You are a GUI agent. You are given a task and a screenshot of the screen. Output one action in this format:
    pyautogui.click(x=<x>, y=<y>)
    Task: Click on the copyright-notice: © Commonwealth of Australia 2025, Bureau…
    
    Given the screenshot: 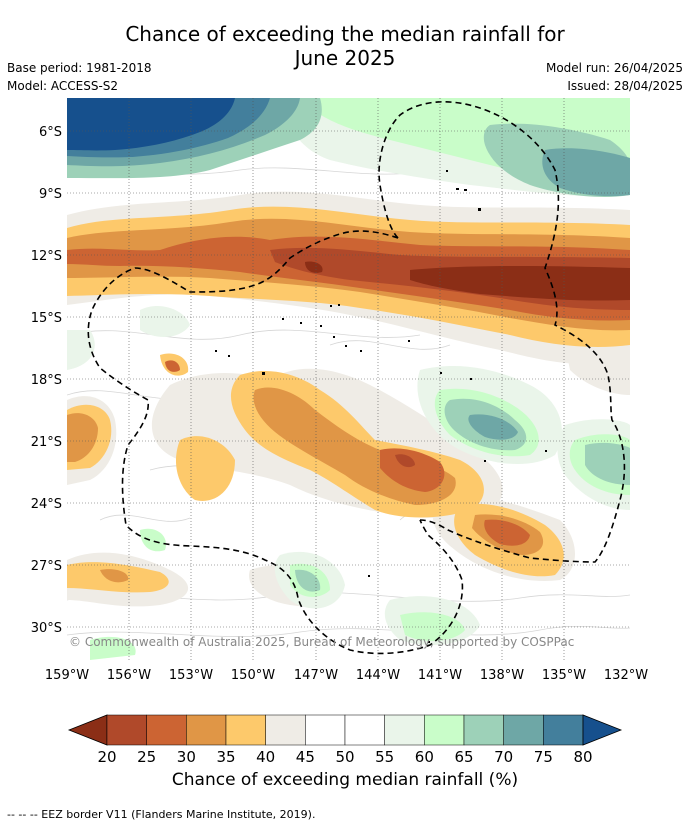 What is the action you would take?
    pyautogui.click(x=321, y=642)
    